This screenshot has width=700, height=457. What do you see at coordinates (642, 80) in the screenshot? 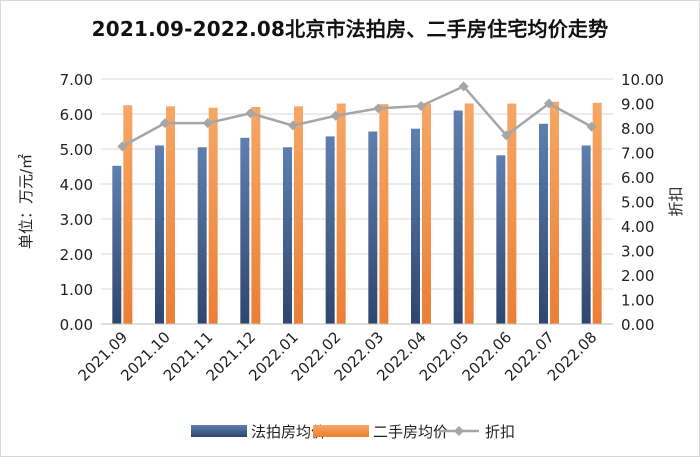
I see `y-right-tick-label: 10.00` at bounding box center [642, 80].